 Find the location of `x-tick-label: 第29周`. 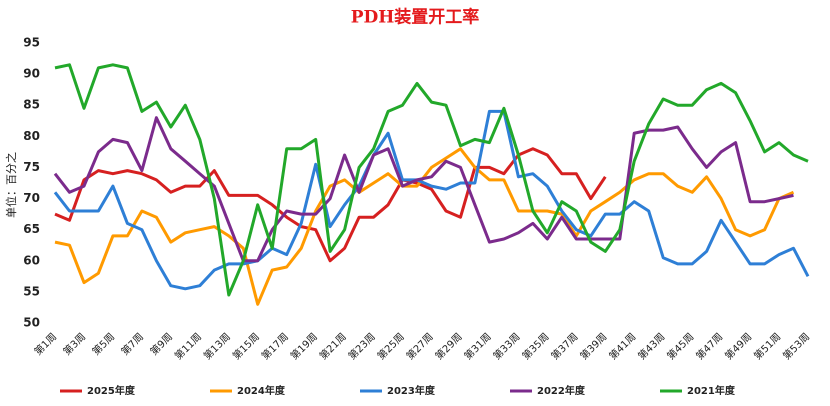

x-tick-label: 第29周 is located at coordinates (448, 346).